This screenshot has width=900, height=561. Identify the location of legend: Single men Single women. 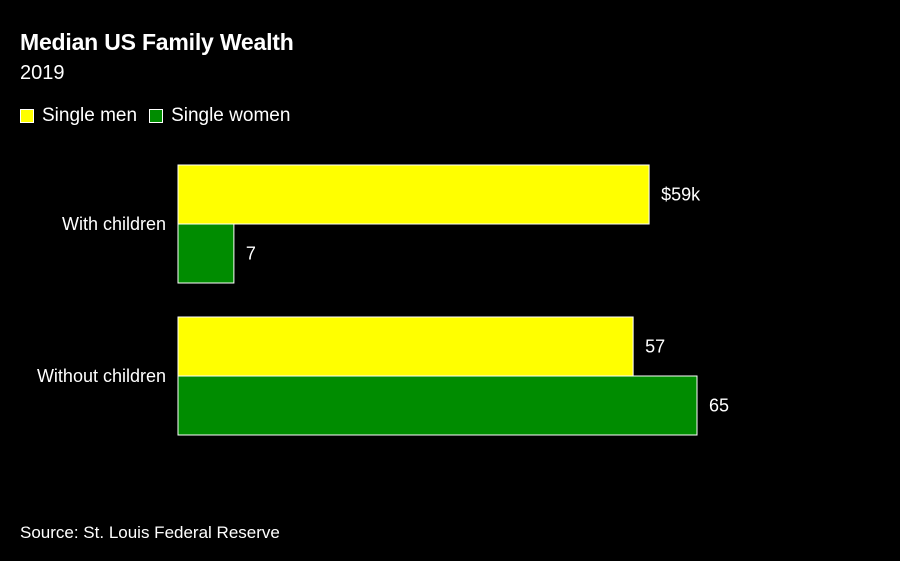
(161, 116).